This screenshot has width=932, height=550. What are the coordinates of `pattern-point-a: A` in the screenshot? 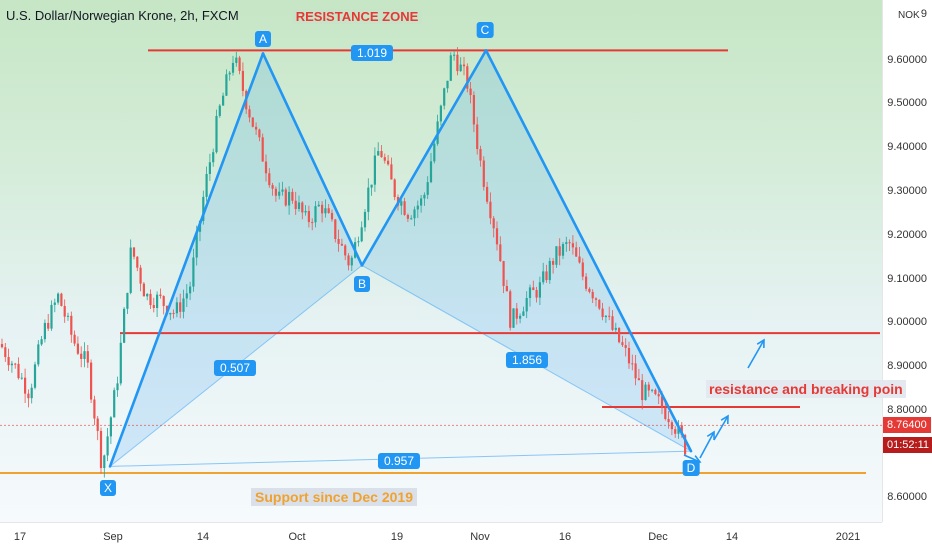 It's located at (263, 39).